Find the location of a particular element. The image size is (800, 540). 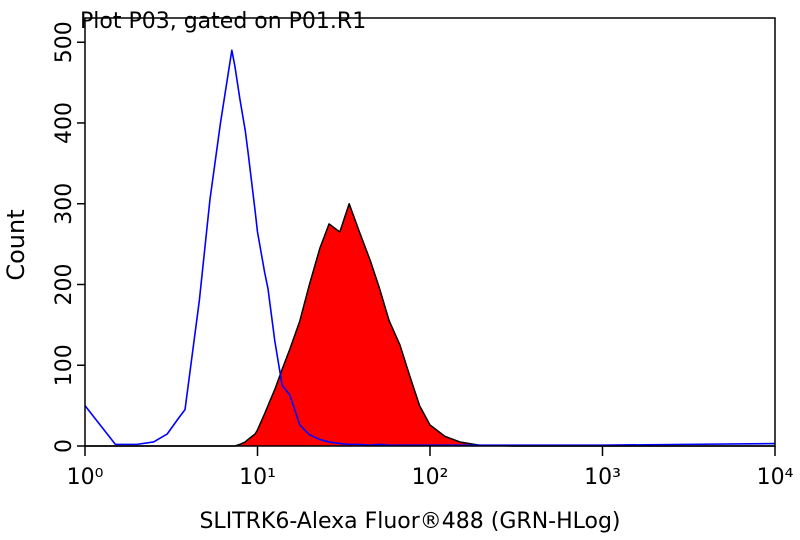

y-axis-label: Count is located at coordinates (16, 244).